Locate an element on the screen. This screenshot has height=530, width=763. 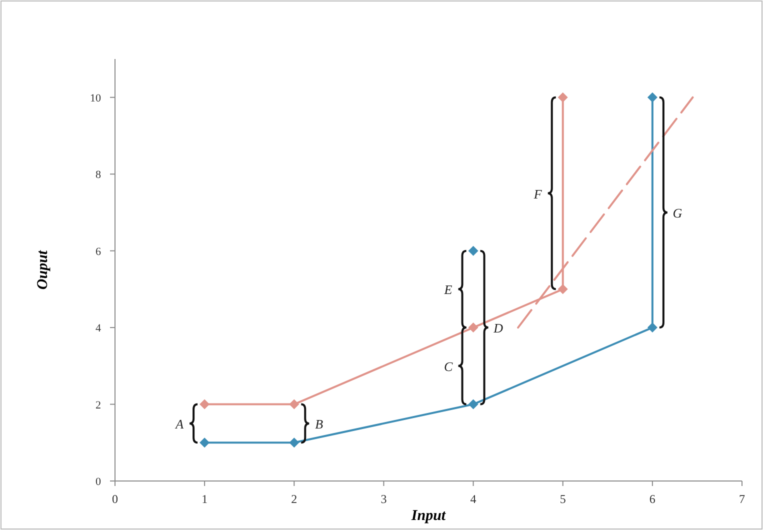
annotation: A is located at coordinates (179, 424).